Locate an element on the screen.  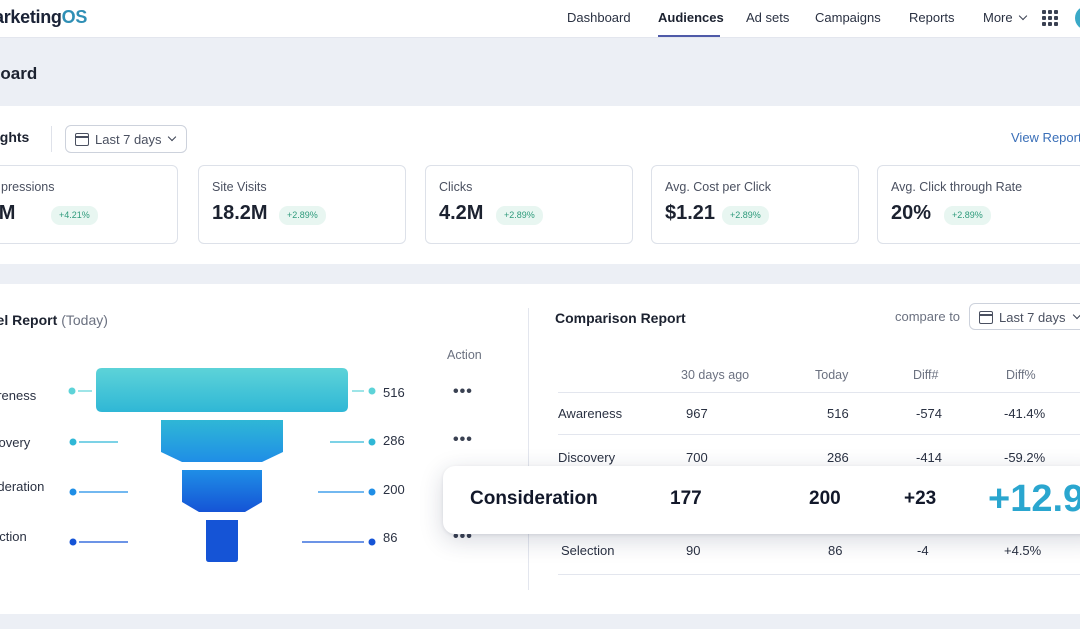
nav-dashboard: Dashboard is located at coordinates (599, 17).